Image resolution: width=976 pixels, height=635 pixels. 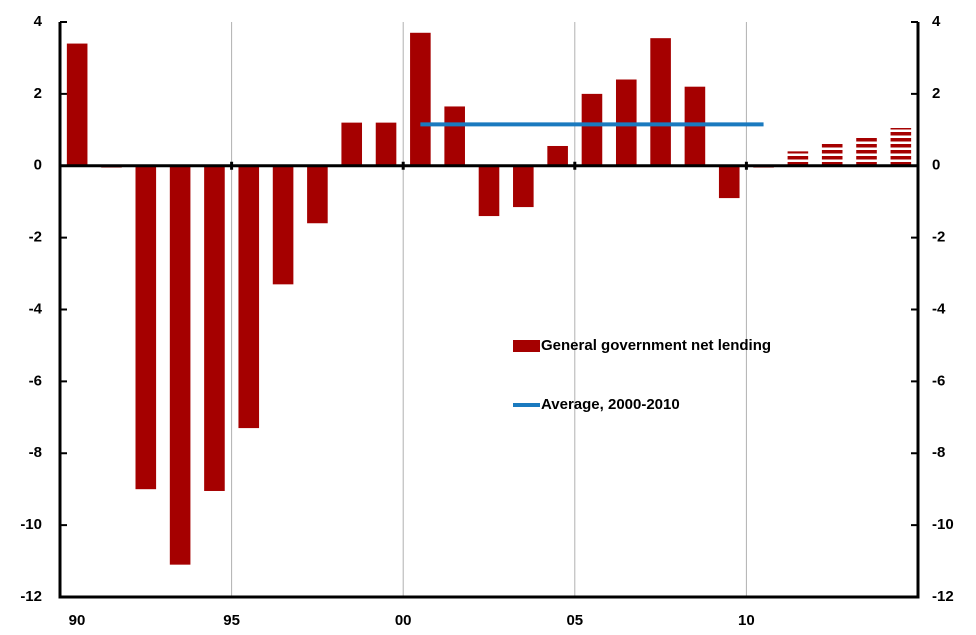 What do you see at coordinates (35, 237) in the screenshot?
I see `y-tick-label: -2` at bounding box center [35, 237].